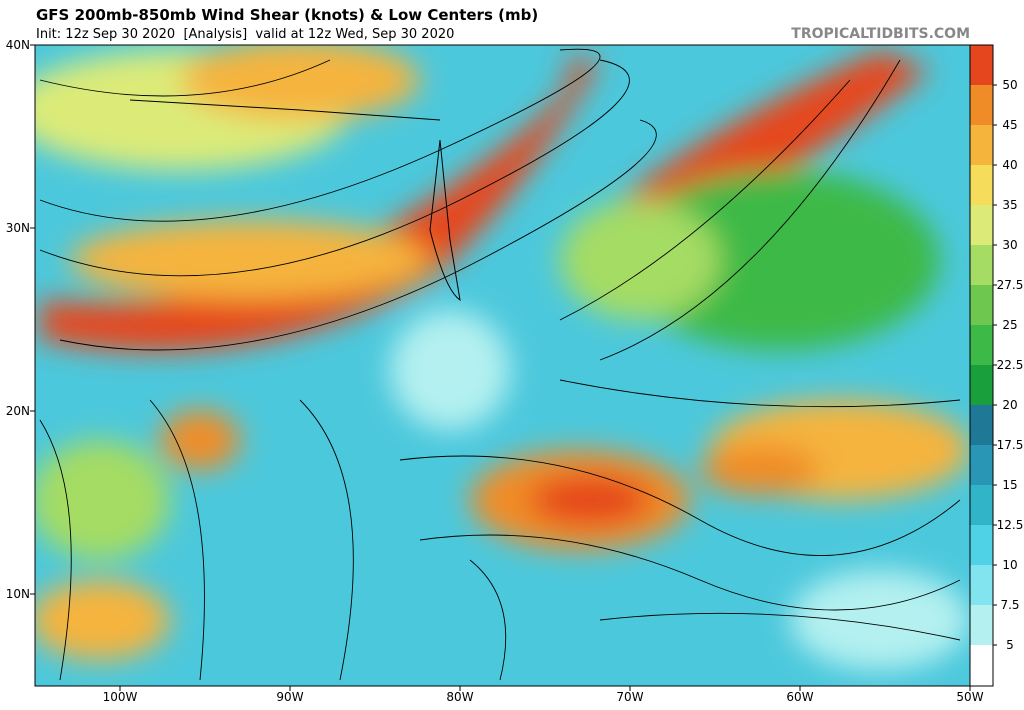 The image size is (1024, 710). What do you see at coordinates (969, 697) in the screenshot?
I see `lon-label: 50W` at bounding box center [969, 697].